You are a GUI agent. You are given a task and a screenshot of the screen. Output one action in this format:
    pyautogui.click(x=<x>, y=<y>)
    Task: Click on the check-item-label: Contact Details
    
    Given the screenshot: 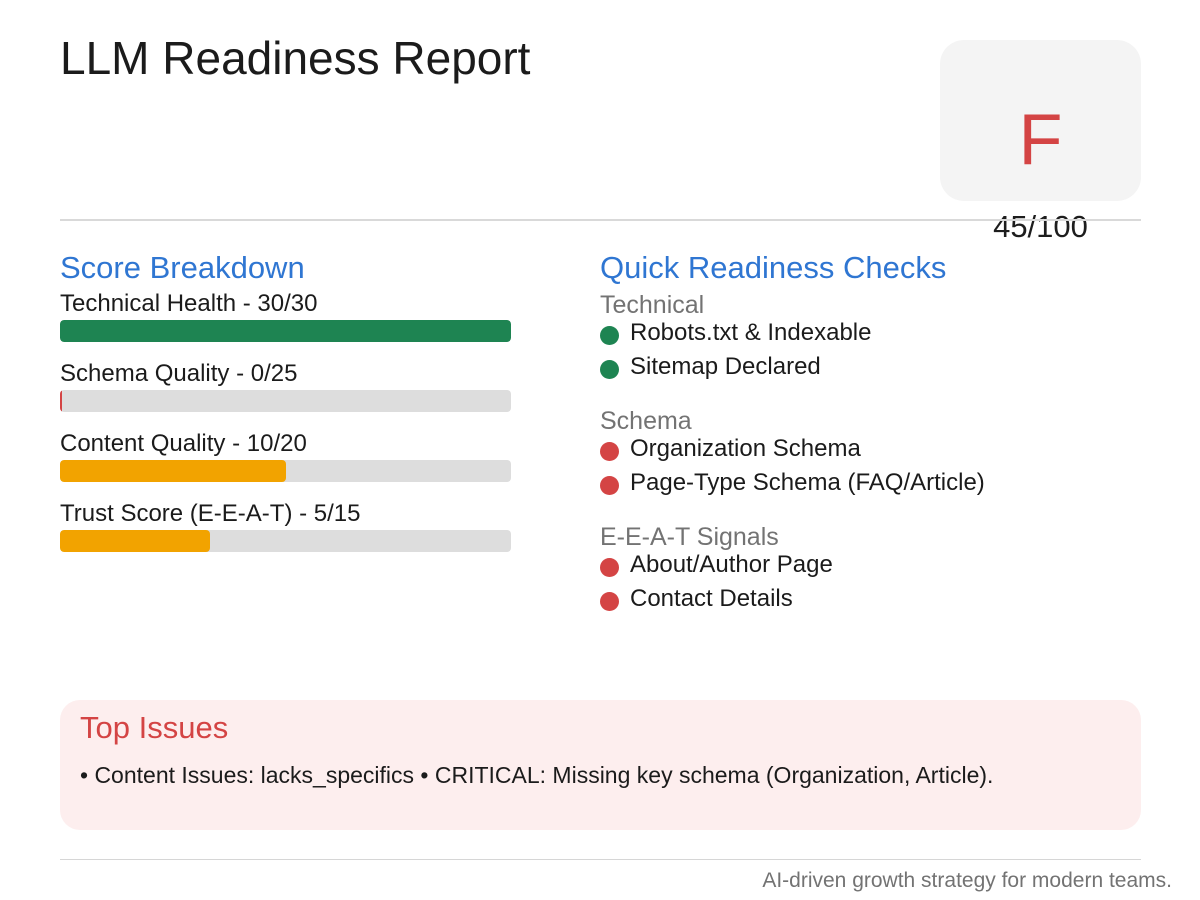 What is the action you would take?
    pyautogui.click(x=711, y=598)
    